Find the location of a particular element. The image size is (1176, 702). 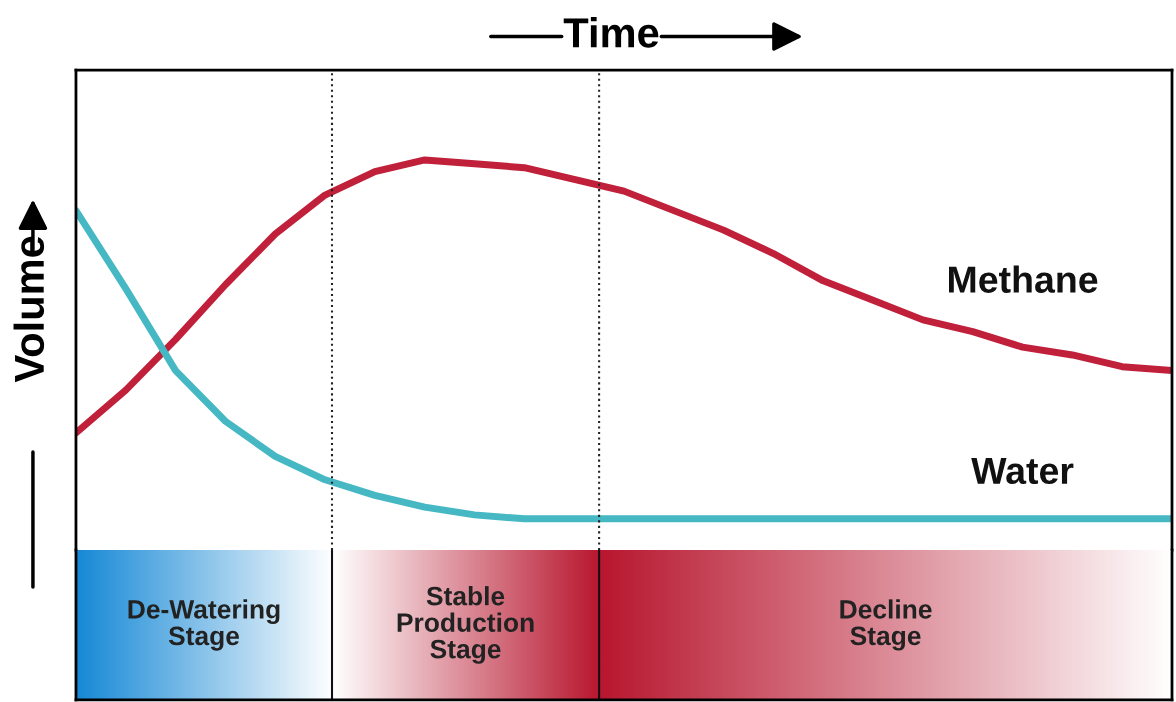

series-label: Water is located at coordinates (1022, 471).